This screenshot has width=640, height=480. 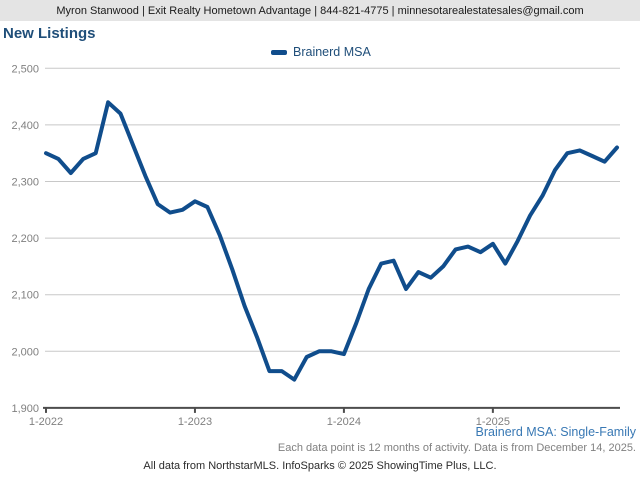 What do you see at coordinates (25, 296) in the screenshot?
I see `y-tick-label-2100: 2,100` at bounding box center [25, 296].